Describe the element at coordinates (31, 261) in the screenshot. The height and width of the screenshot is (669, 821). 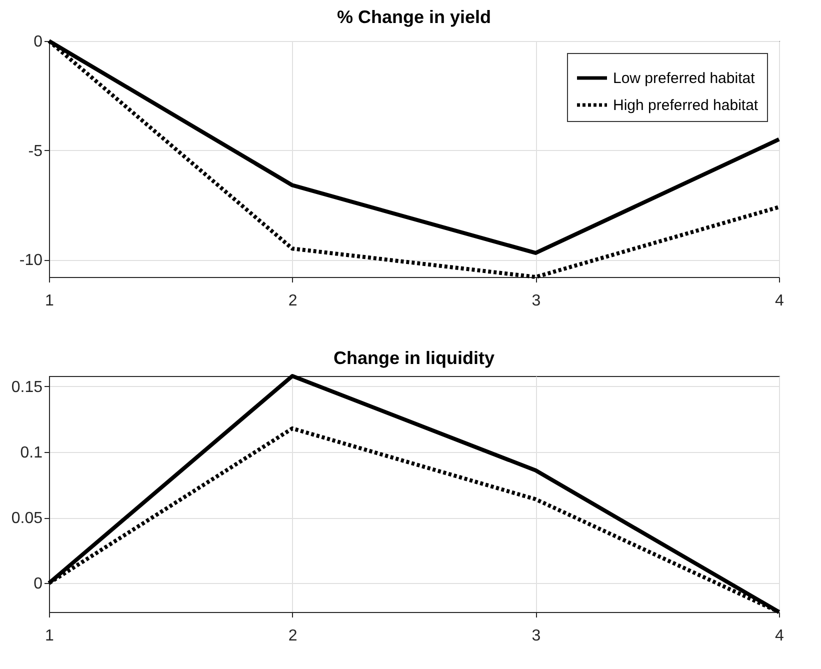
I see `y-tick-label: -10` at that location.